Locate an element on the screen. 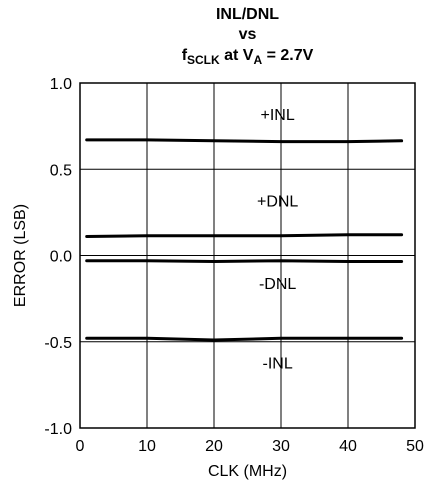 The width and height of the screenshot is (425, 489). series-annotation: +INL is located at coordinates (278, 115).